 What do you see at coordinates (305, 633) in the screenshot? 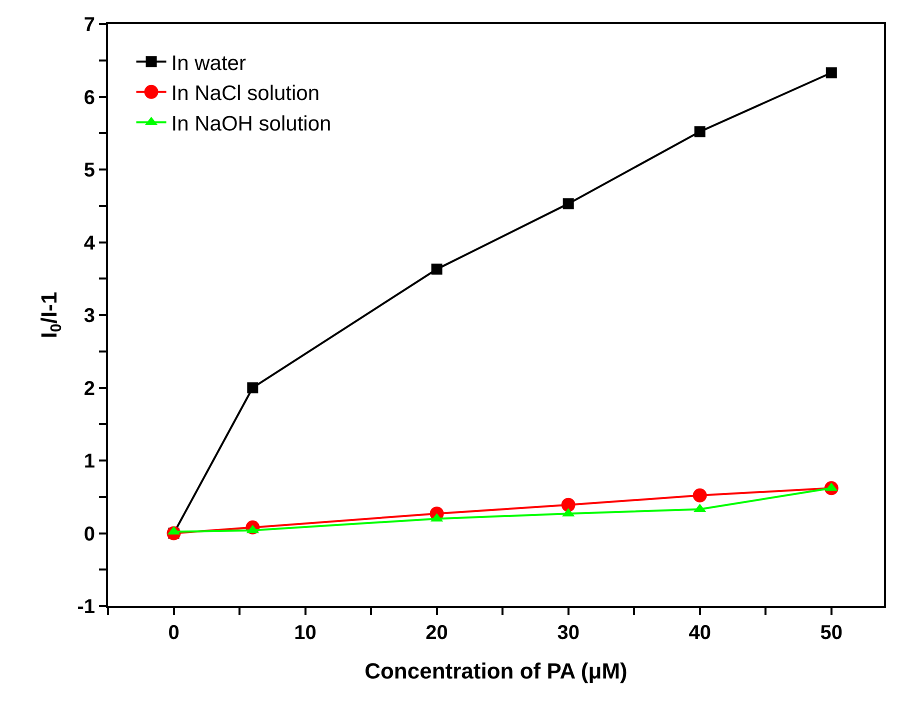
I see `x-tick-label: 10` at bounding box center [305, 633].